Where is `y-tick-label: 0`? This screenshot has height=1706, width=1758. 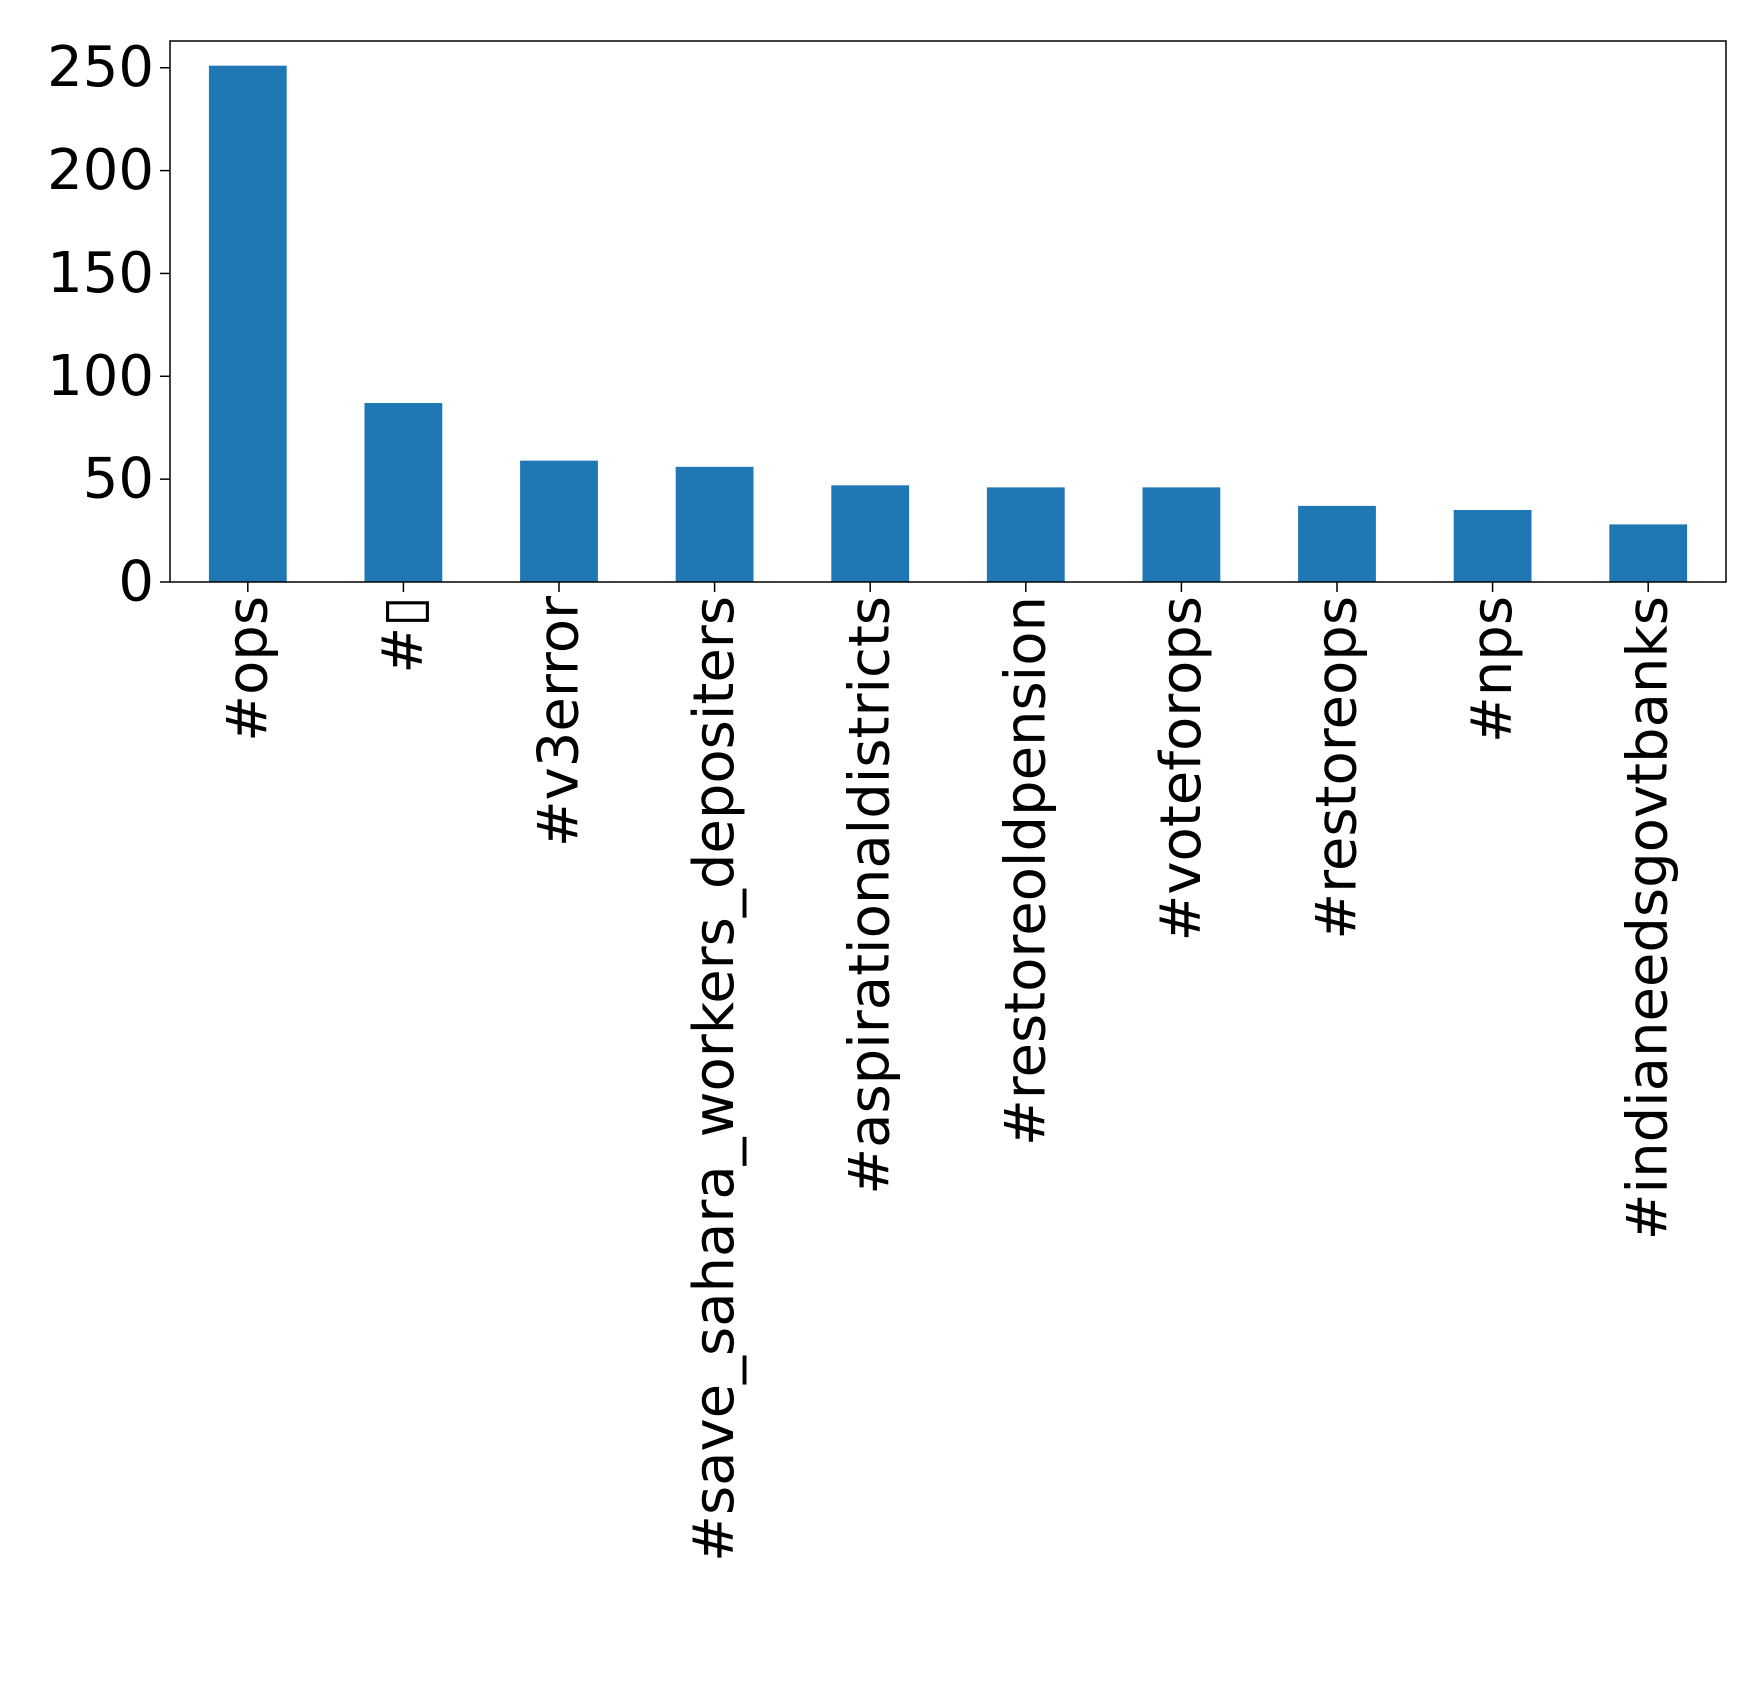
y-tick-label: 0 is located at coordinates (136, 582).